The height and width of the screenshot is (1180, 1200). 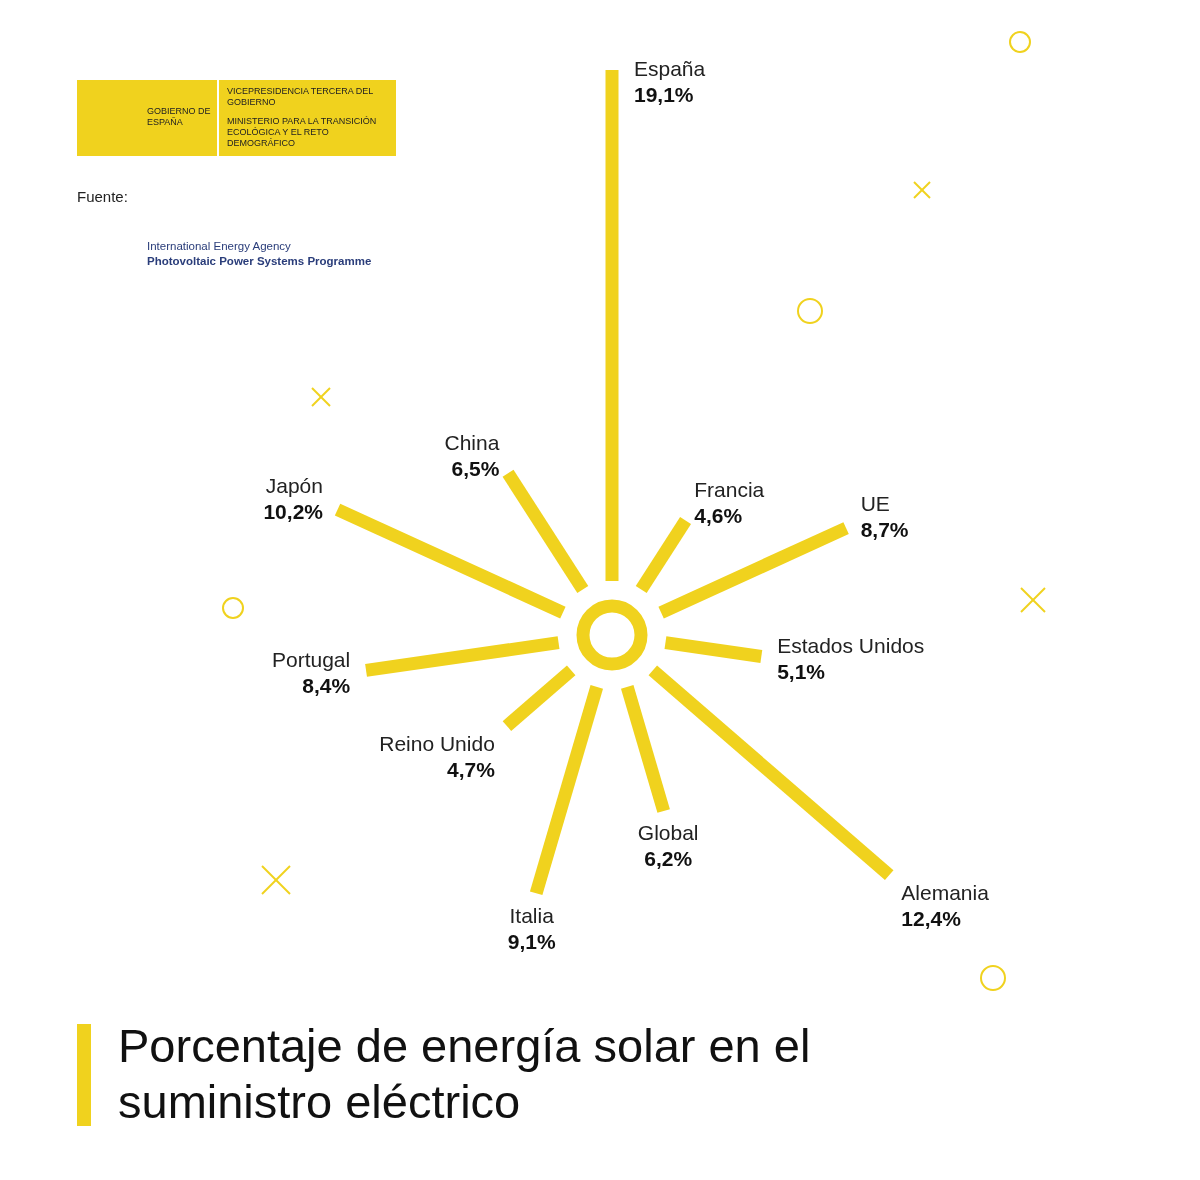 What do you see at coordinates (302, 132) in the screenshot?
I see `text: MINISTERIO PARA LA TRANSICIÓN ECOLÓGICA Y EL RETO DEMOGRÁFICO` at bounding box center [302, 132].